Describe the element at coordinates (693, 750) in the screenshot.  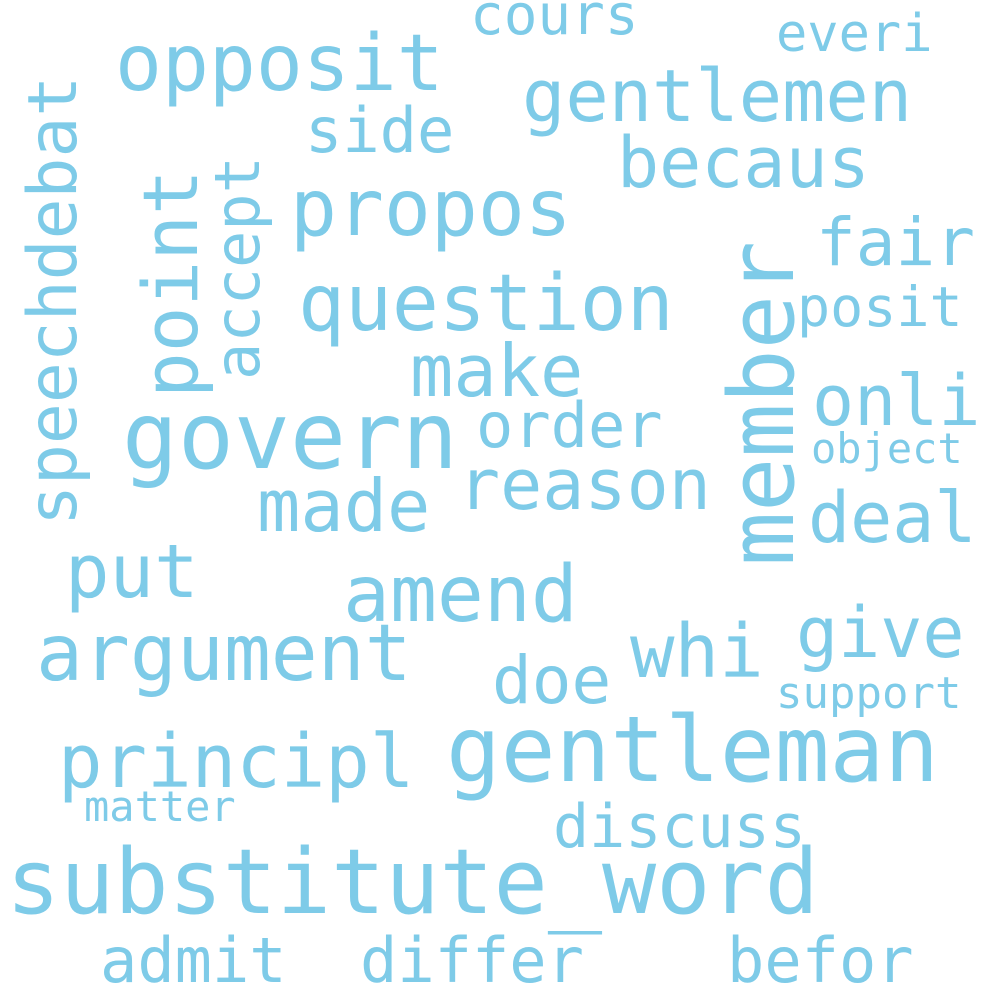
I see `word-gentleman: gentleman` at that location.